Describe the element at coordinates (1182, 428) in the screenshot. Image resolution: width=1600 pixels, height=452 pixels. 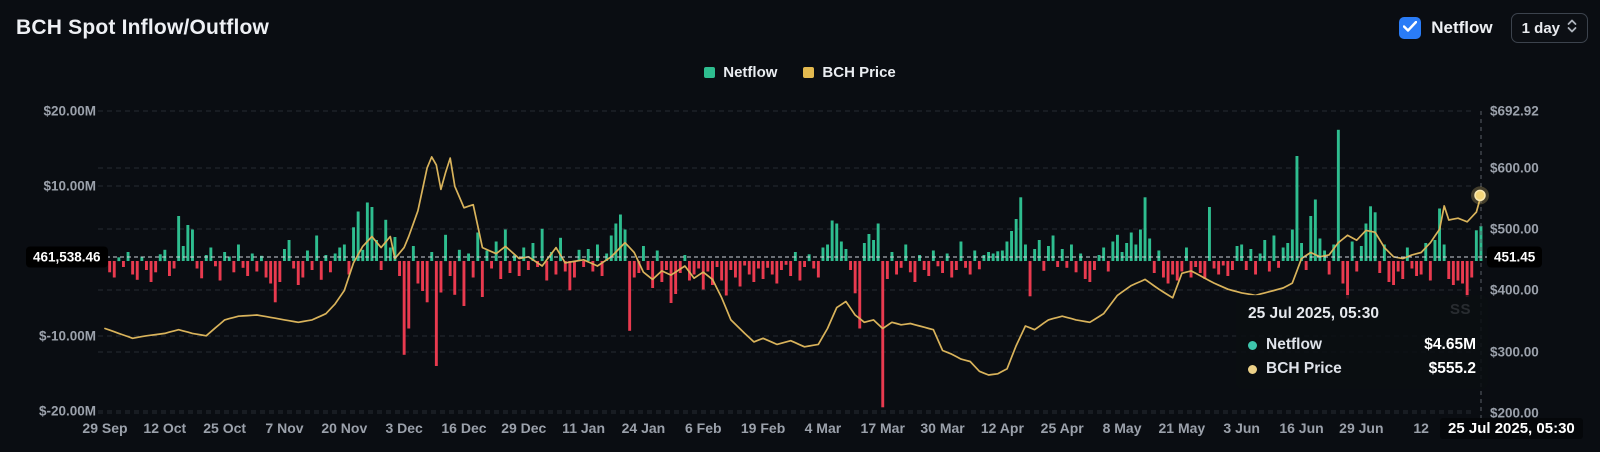
I see `x-axis-tick: 21 May` at that location.